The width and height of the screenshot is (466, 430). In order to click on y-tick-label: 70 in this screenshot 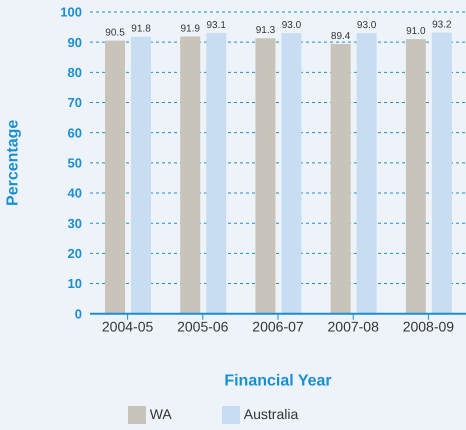, I will do `click(75, 102)`.